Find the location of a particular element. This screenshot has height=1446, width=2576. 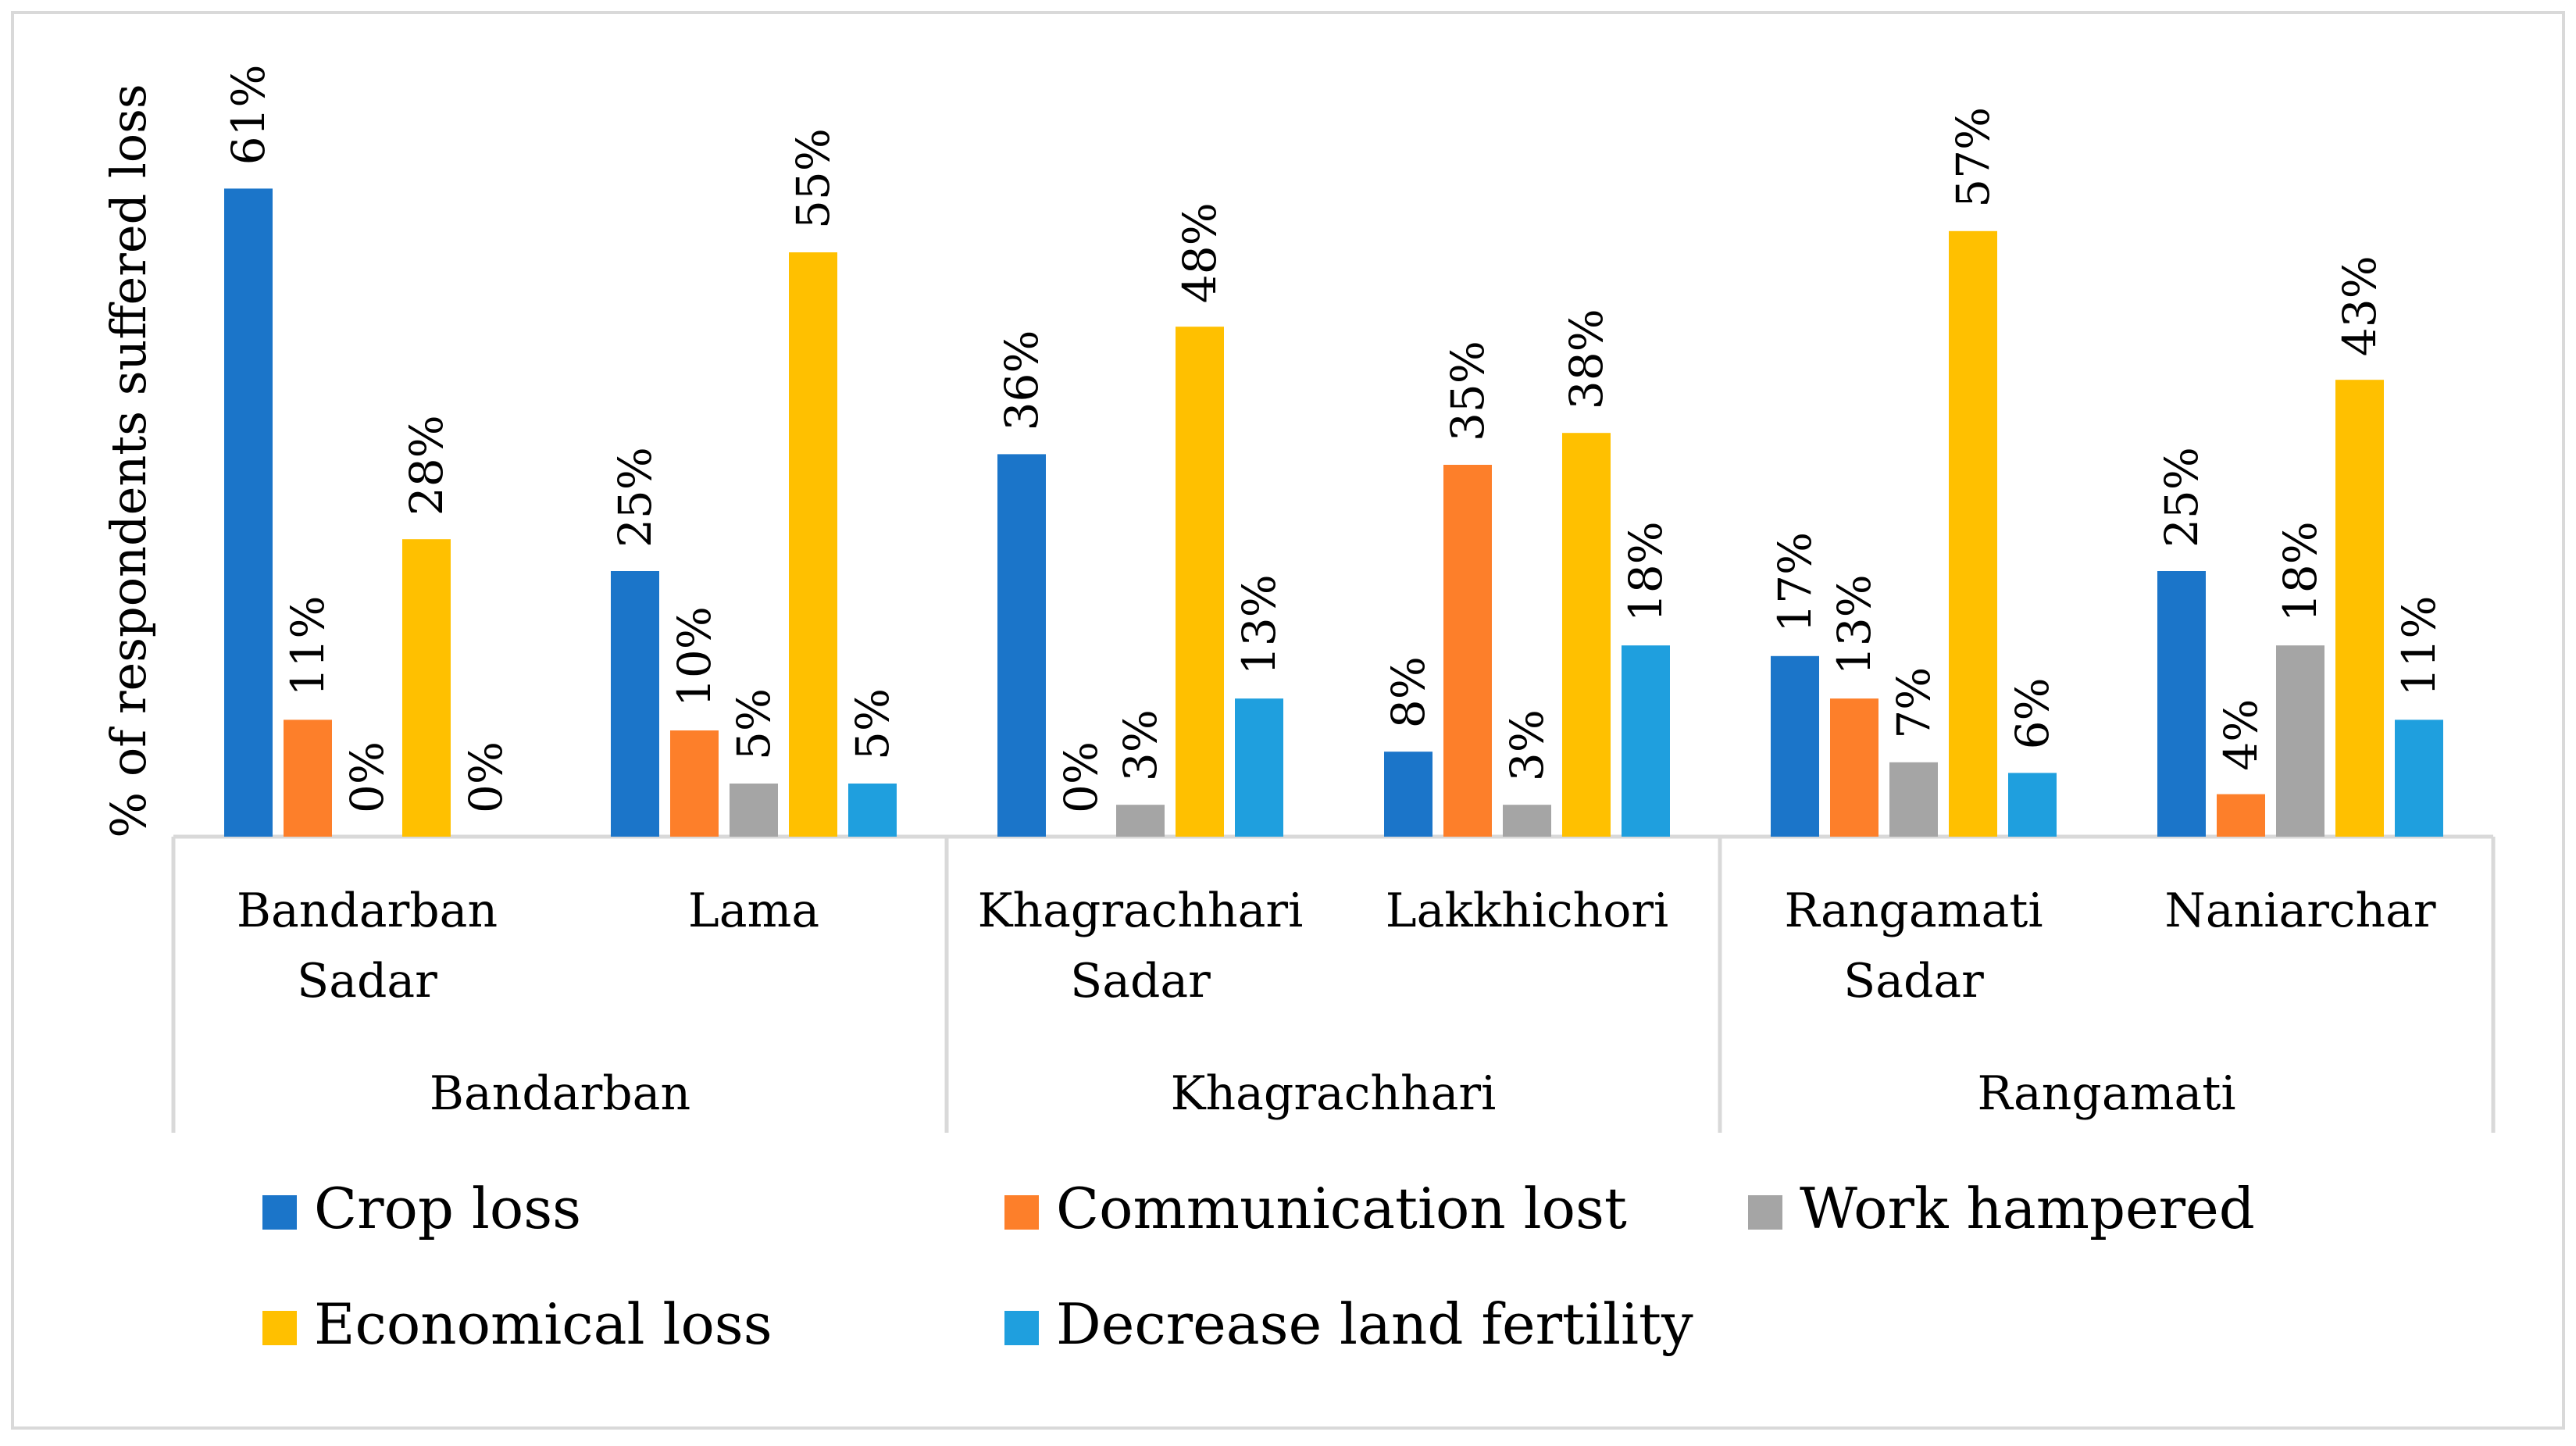

data-label: 55% is located at coordinates (813, 178).